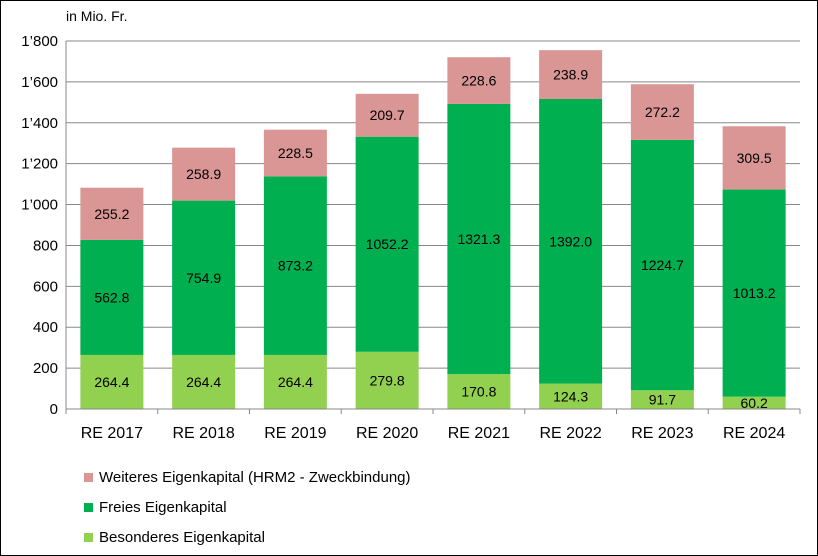 The width and height of the screenshot is (818, 556). I want to click on y-tick-label-800: 800, so click(45, 245).